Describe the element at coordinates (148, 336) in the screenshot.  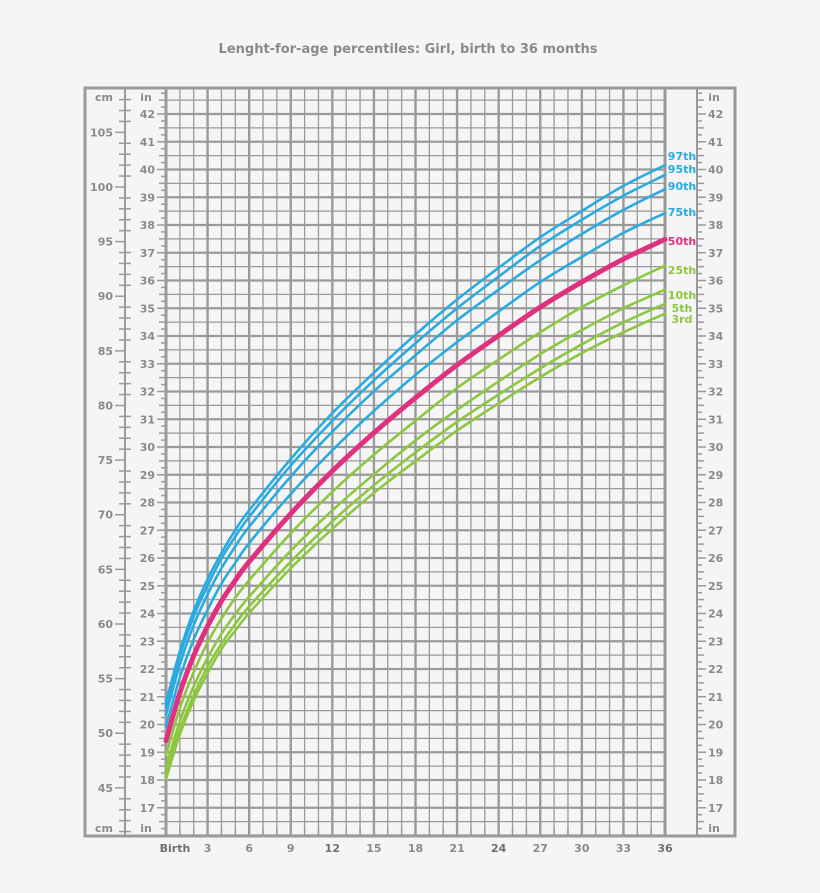
I see `in-tick-label: 34` at that location.